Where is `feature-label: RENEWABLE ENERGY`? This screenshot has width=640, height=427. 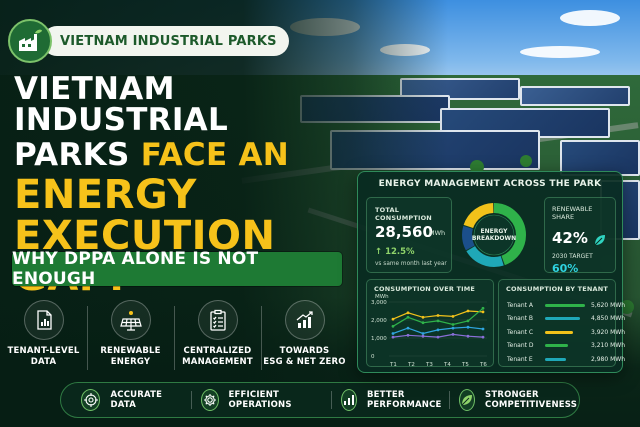
feature-label: RENEWABLE ENERGY is located at coordinates (130, 356).